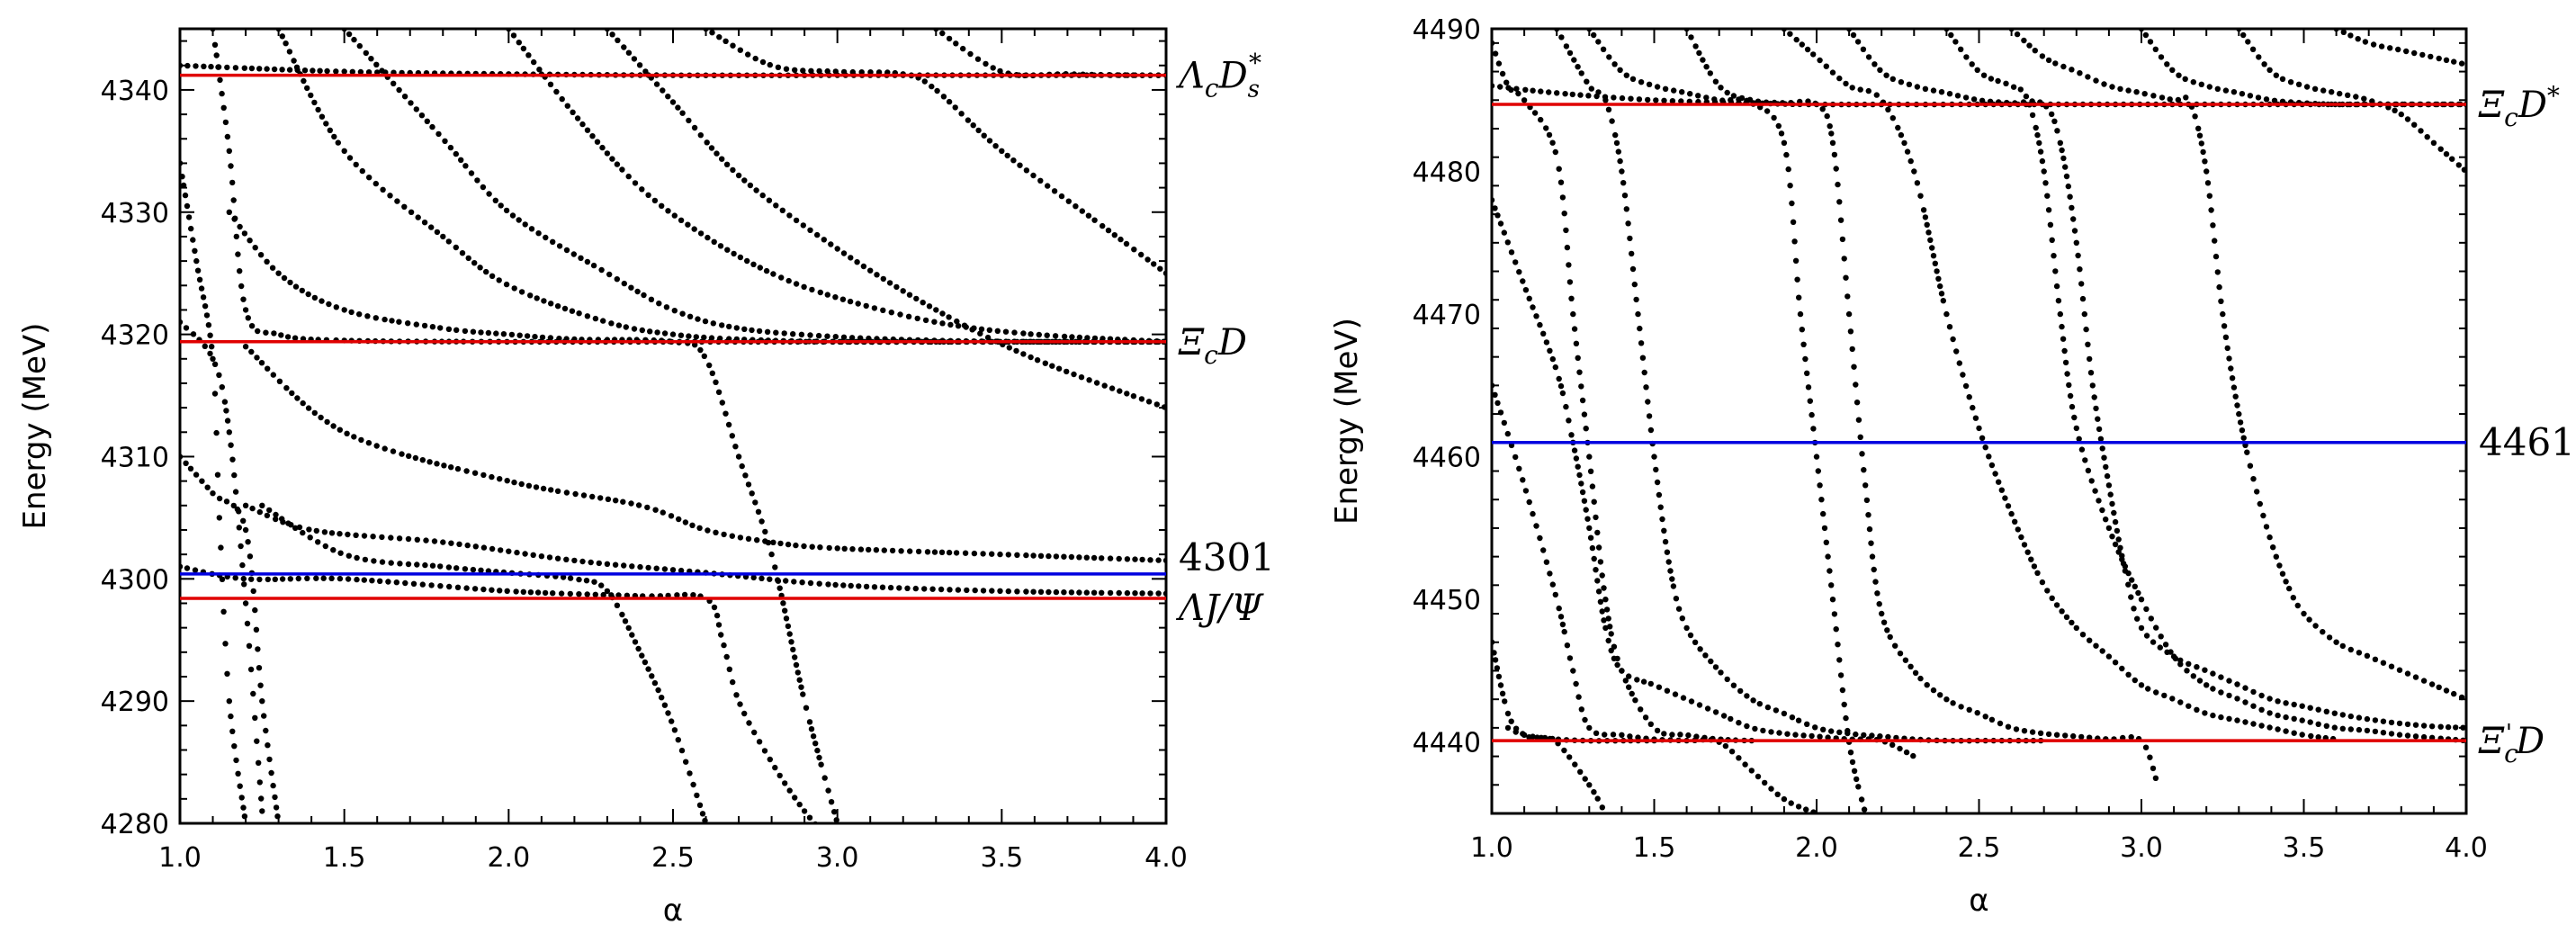 The width and height of the screenshot is (2576, 943). Describe the element at coordinates (135, 702) in the screenshot. I see `y-tick-label: 4290` at that location.